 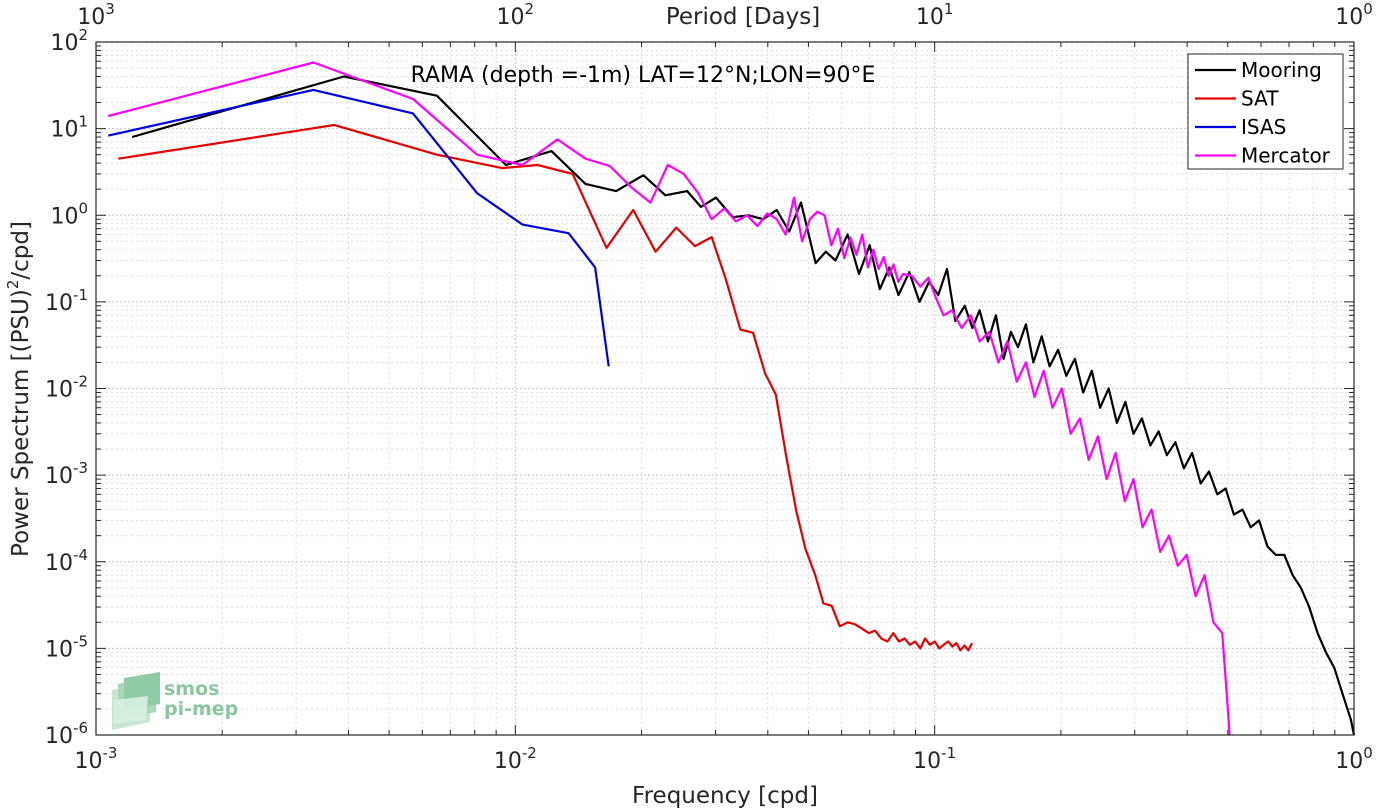 What do you see at coordinates (96, 15) in the screenshot?
I see `top-tick-label: 10³` at bounding box center [96, 15].